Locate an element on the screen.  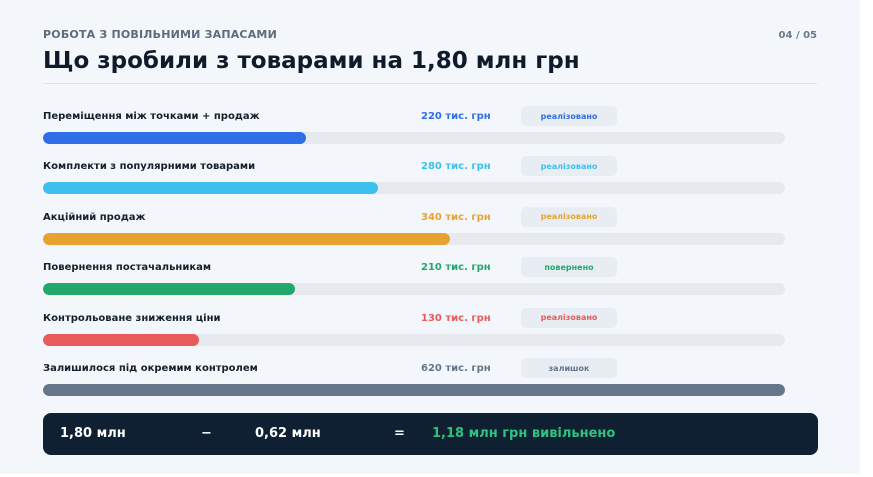
row-value: 280 тис. грн is located at coordinates (456, 167).